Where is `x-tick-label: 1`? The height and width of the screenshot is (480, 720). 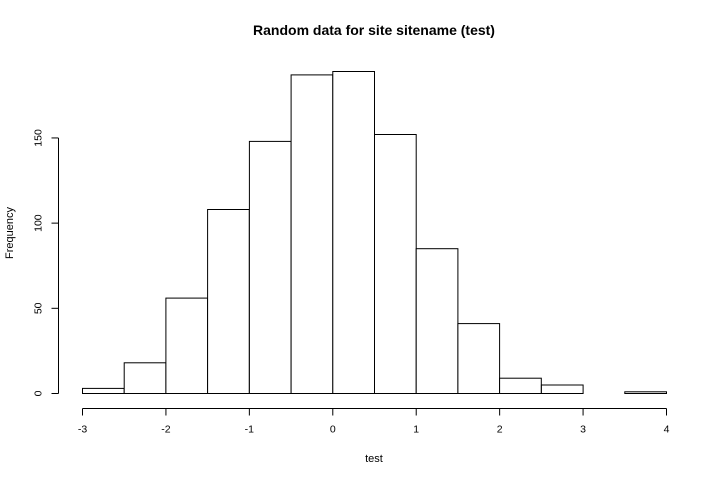 x-tick-label: 1 is located at coordinates (416, 430).